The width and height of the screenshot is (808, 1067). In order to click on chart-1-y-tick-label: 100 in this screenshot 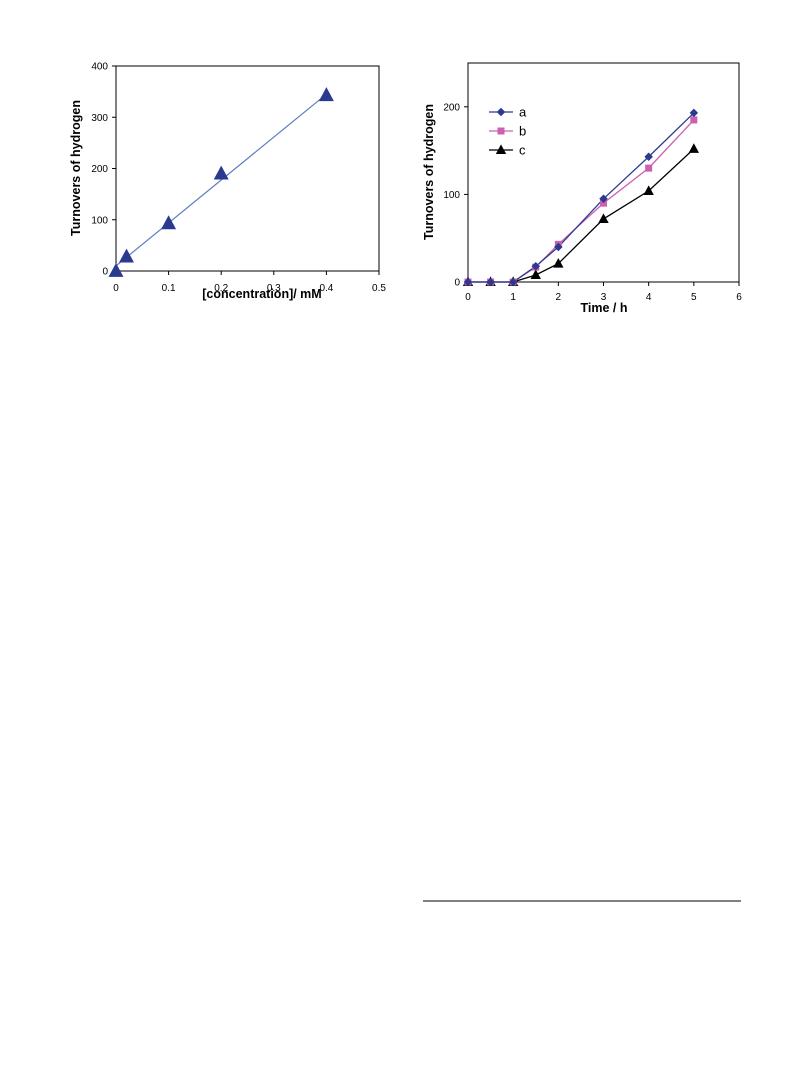, I will do `click(99, 220)`.